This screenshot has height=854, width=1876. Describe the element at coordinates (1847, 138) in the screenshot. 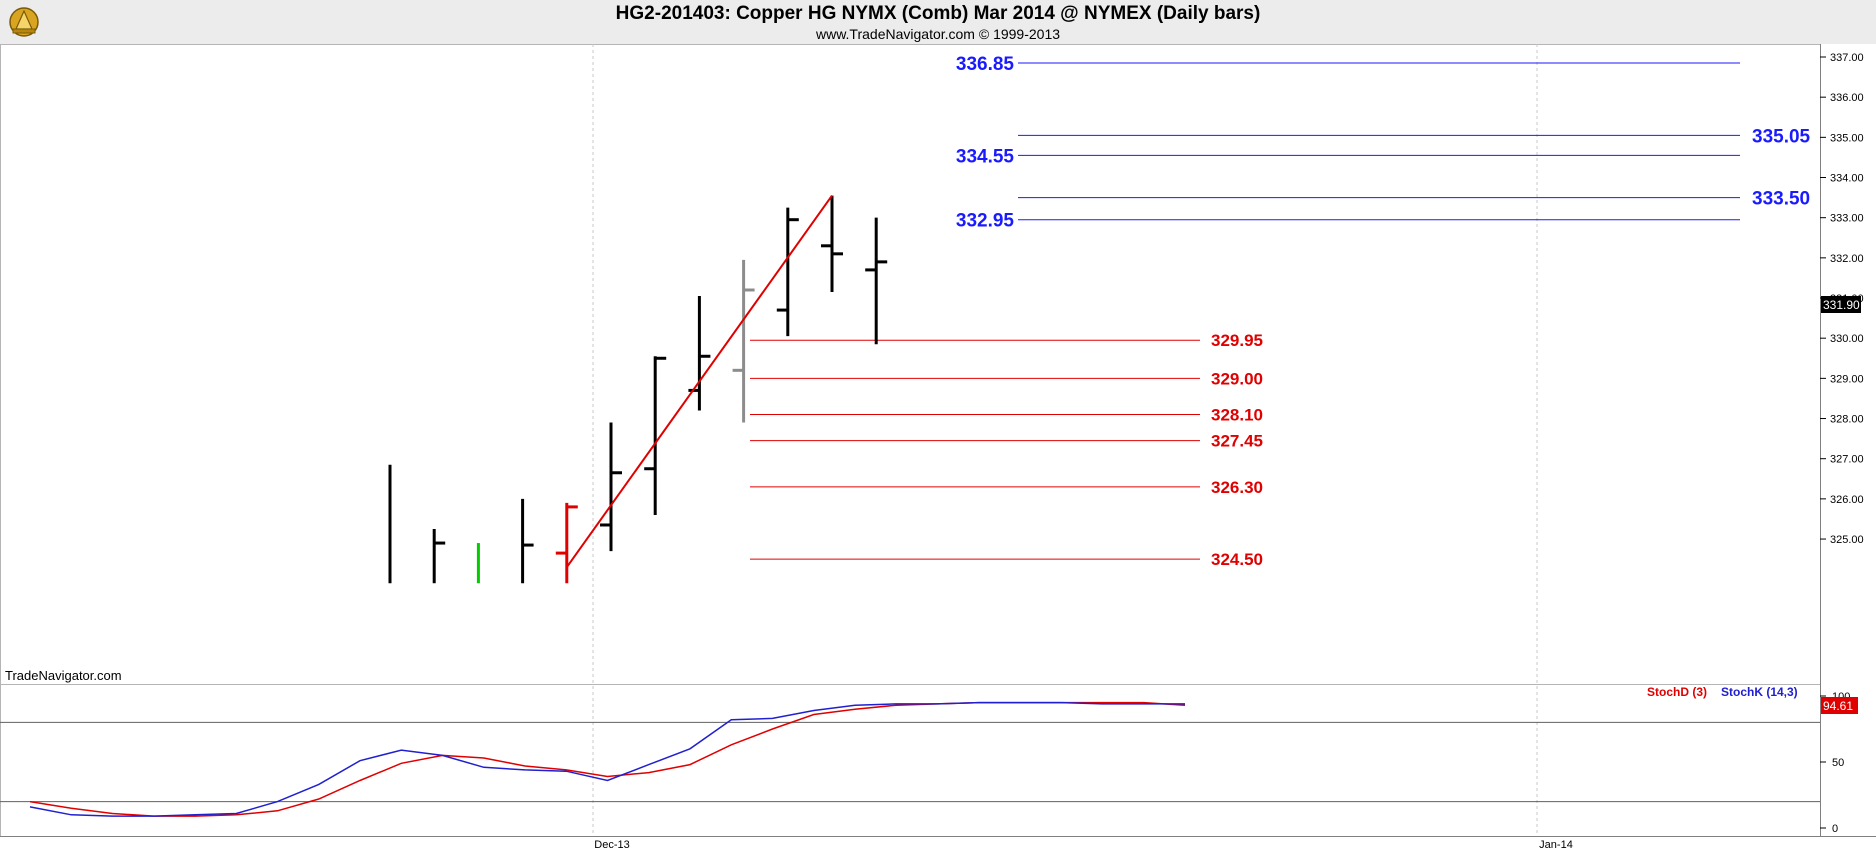

I see `price-tick-label: 335.00` at that location.